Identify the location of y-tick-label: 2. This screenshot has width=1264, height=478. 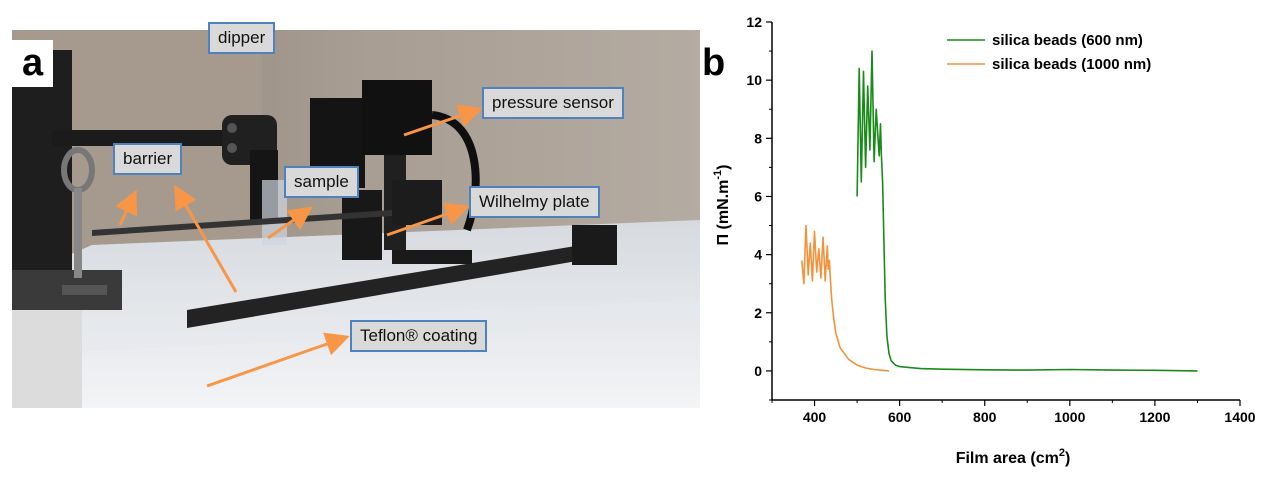
(758, 313).